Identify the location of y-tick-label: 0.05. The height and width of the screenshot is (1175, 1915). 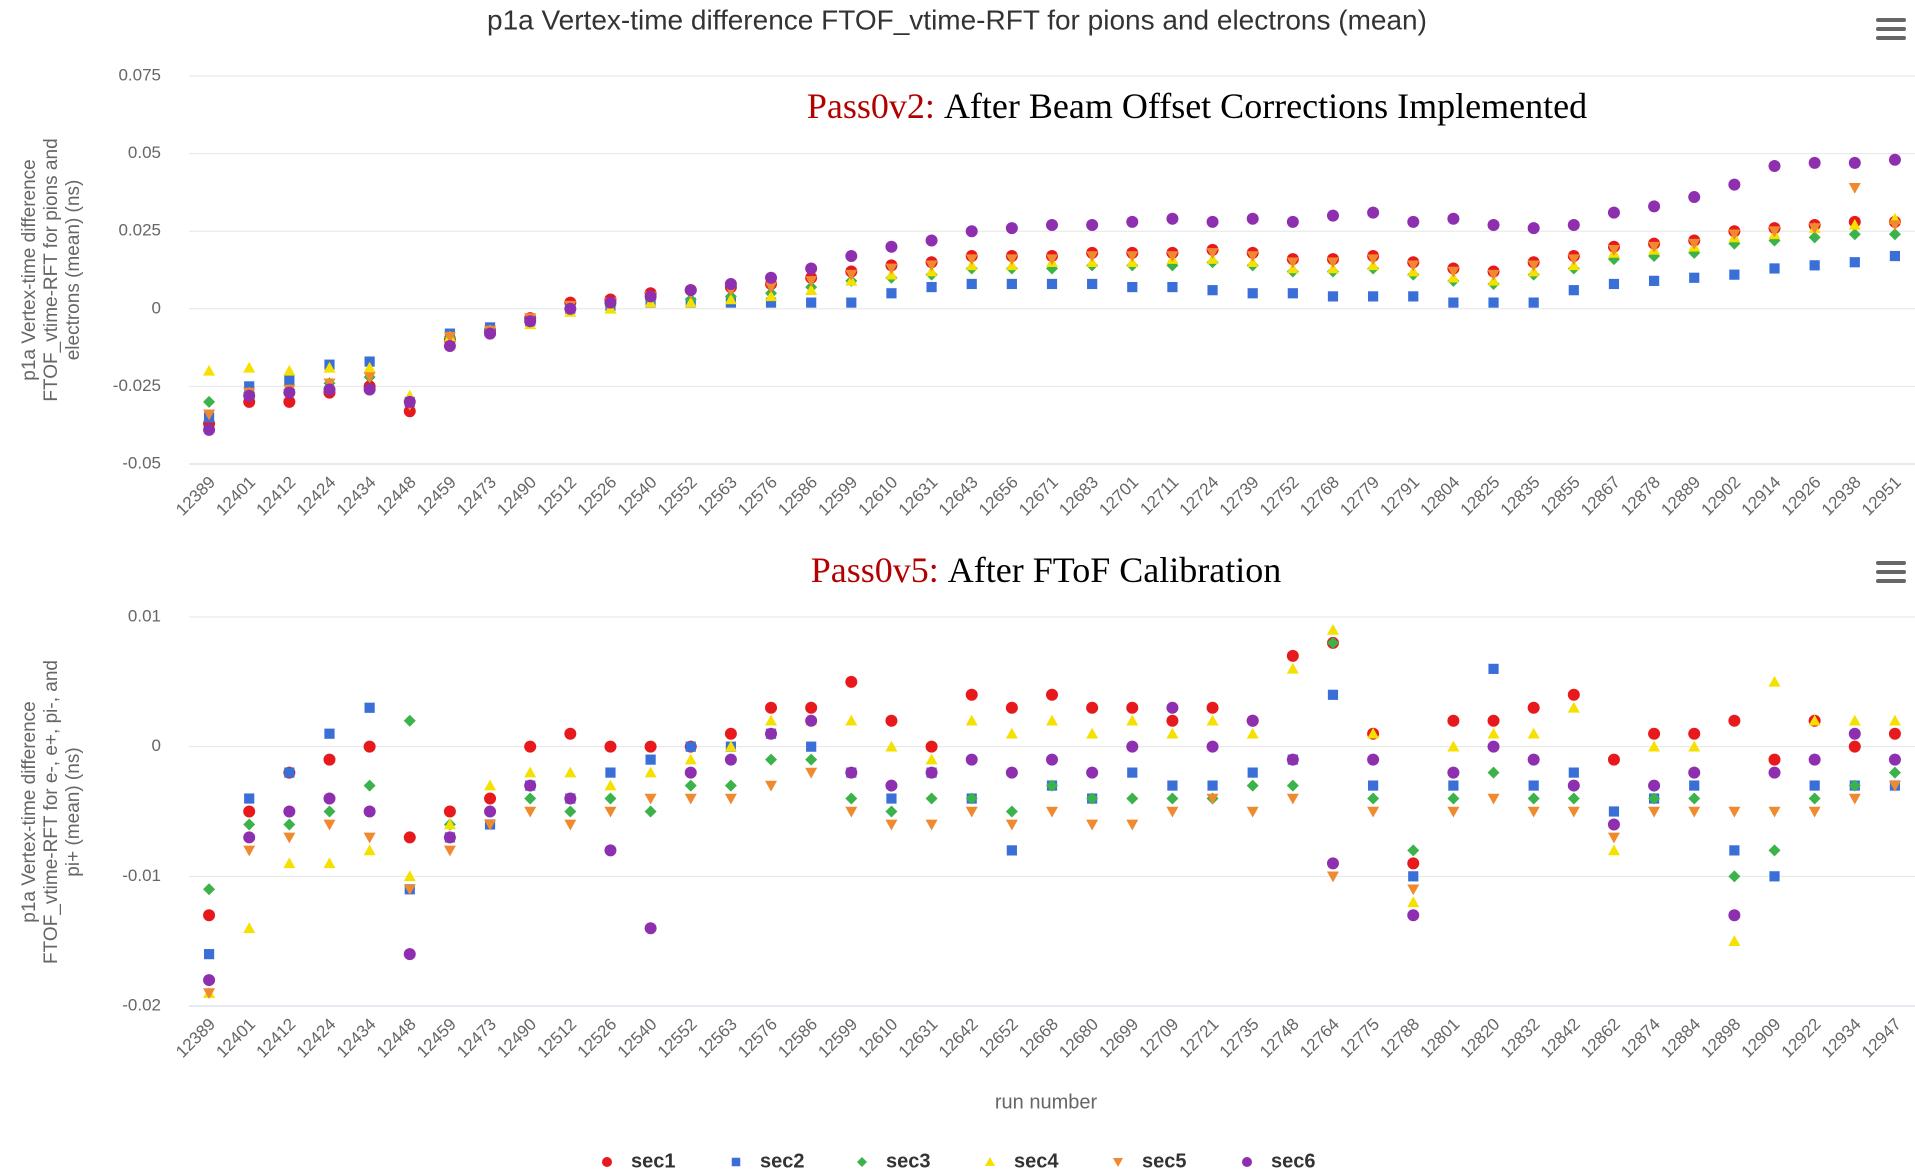
(144, 152).